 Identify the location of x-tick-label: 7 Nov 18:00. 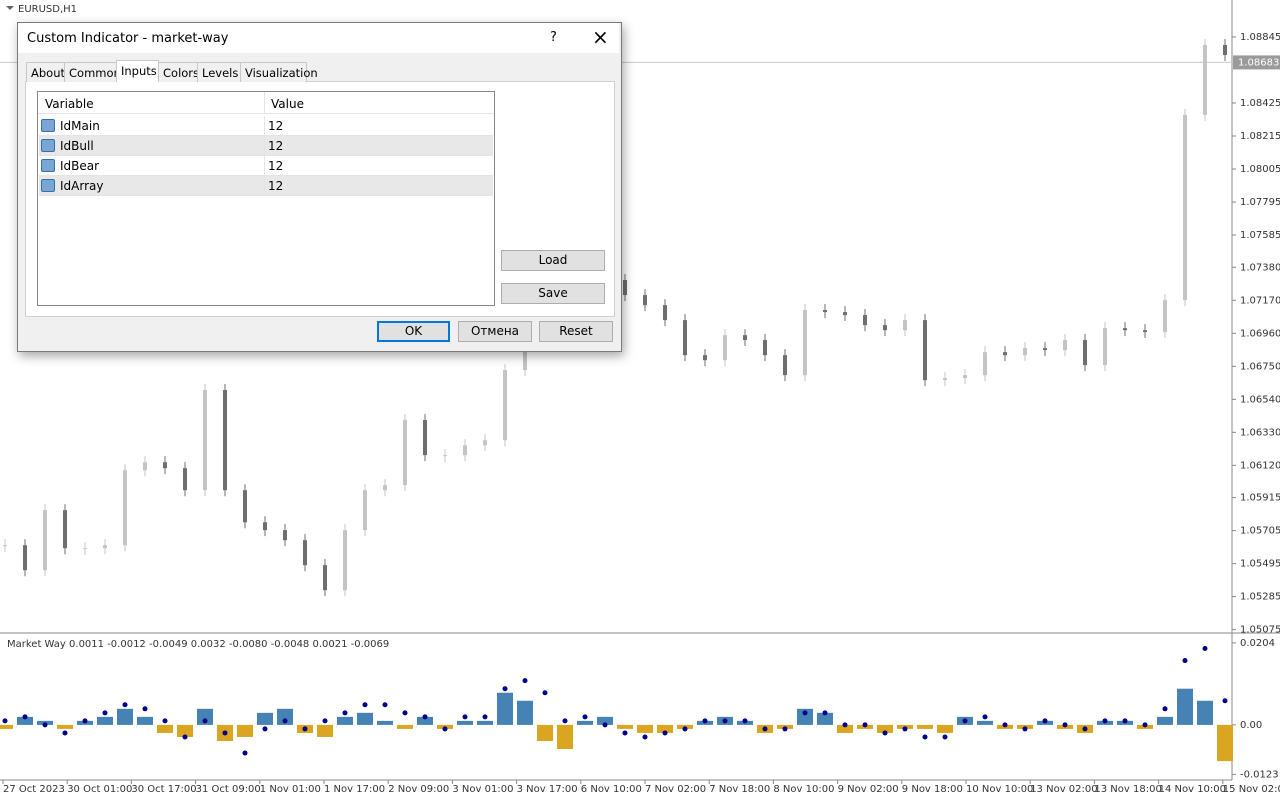
(739, 789).